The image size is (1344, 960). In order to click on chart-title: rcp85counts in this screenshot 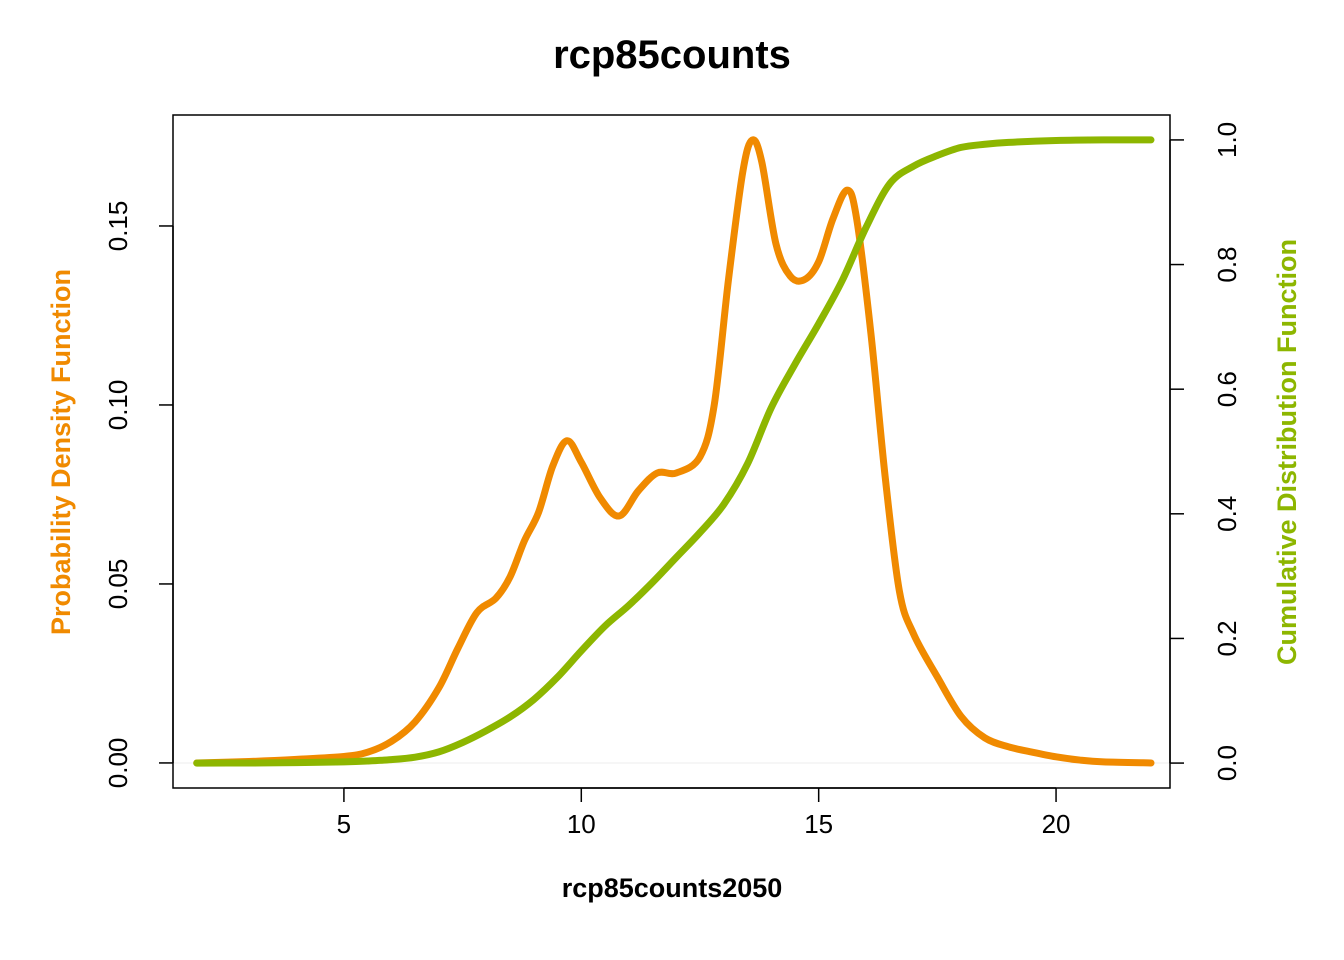, I will do `click(672, 55)`.